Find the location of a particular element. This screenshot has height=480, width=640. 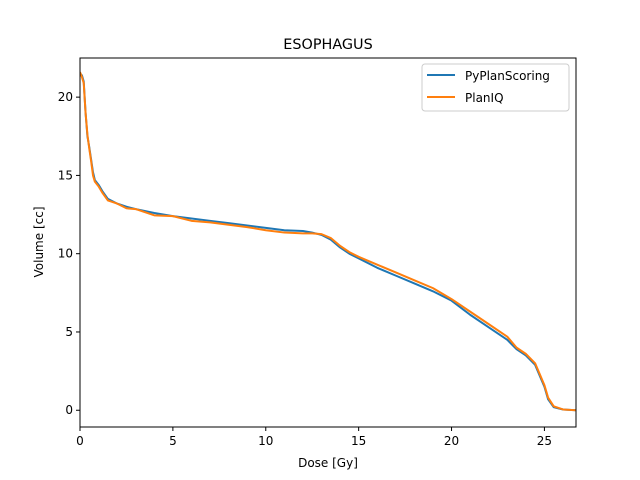

y-axis-ticks: 0 5 10 15 20 is located at coordinates (69, 253).